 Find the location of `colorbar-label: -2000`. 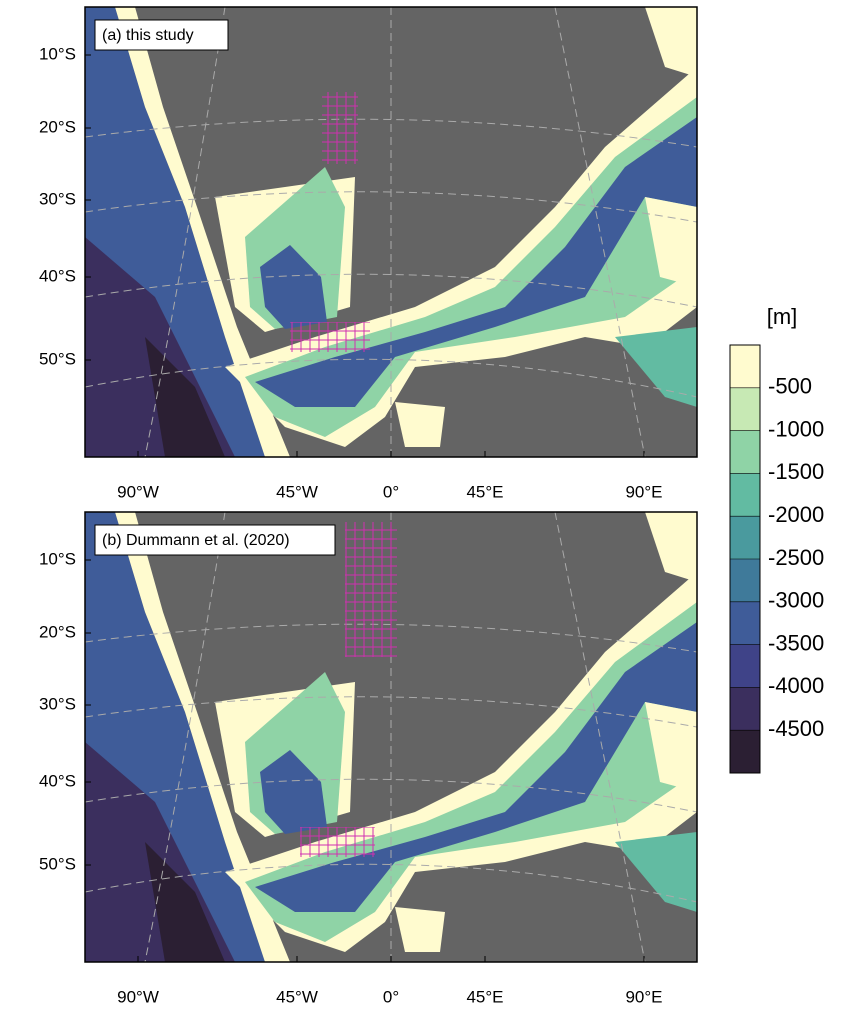

colorbar-label: -2000 is located at coordinates (796, 514).